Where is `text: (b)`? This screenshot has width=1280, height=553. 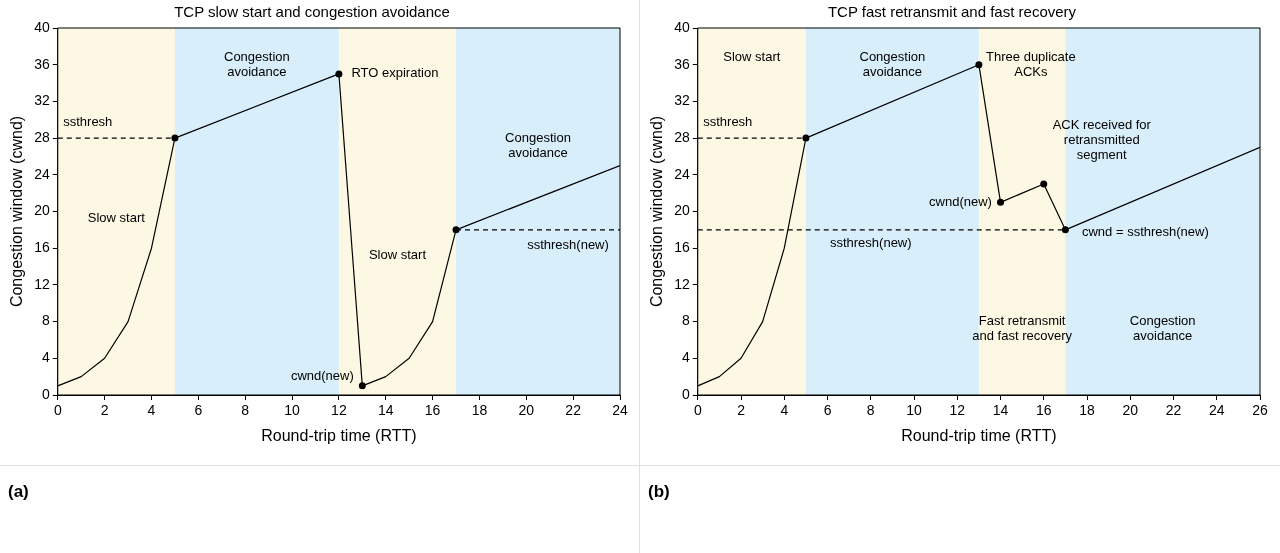 text: (b) is located at coordinates (659, 492).